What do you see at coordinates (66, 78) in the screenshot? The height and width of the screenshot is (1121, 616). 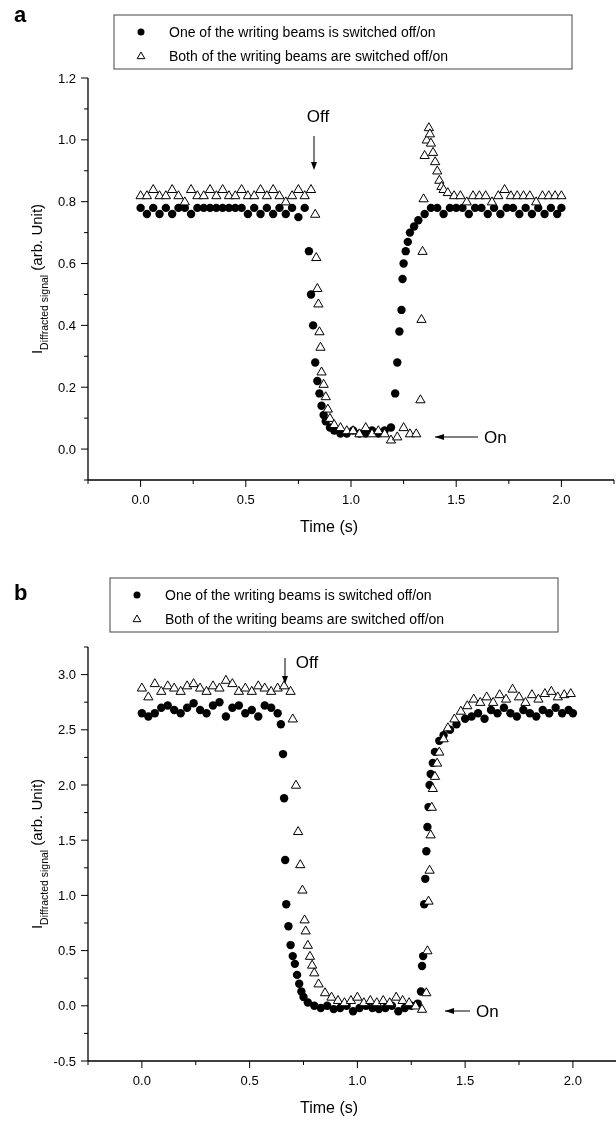 I see `y-tick-label: 1.2` at bounding box center [66, 78].